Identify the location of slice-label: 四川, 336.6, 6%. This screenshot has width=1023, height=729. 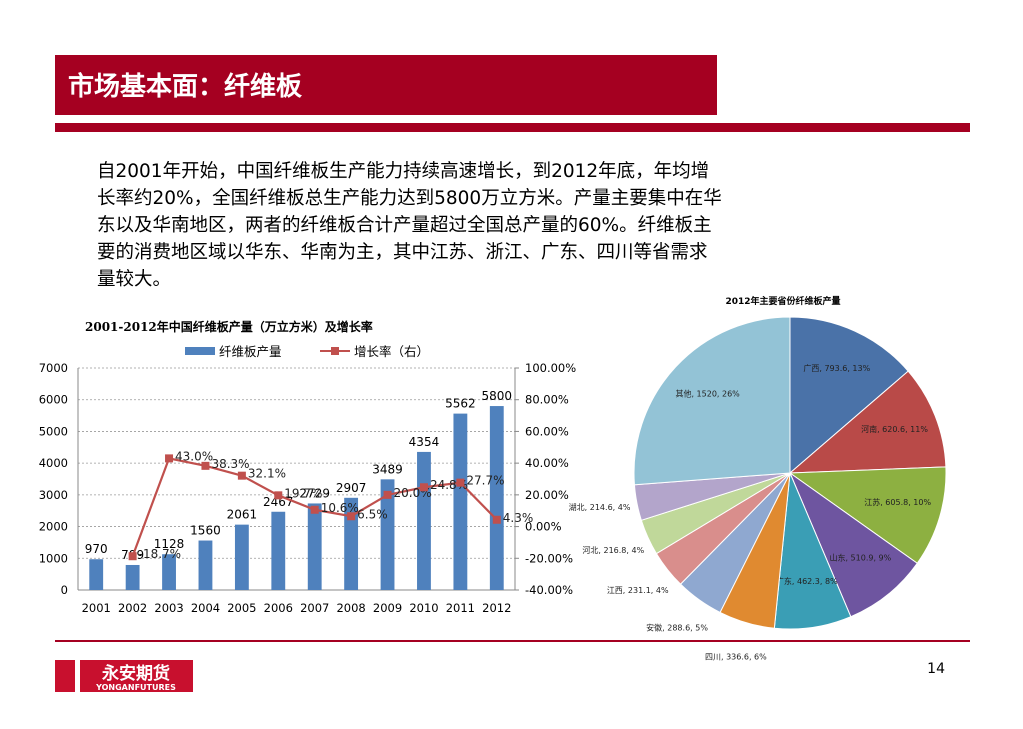
(736, 656).